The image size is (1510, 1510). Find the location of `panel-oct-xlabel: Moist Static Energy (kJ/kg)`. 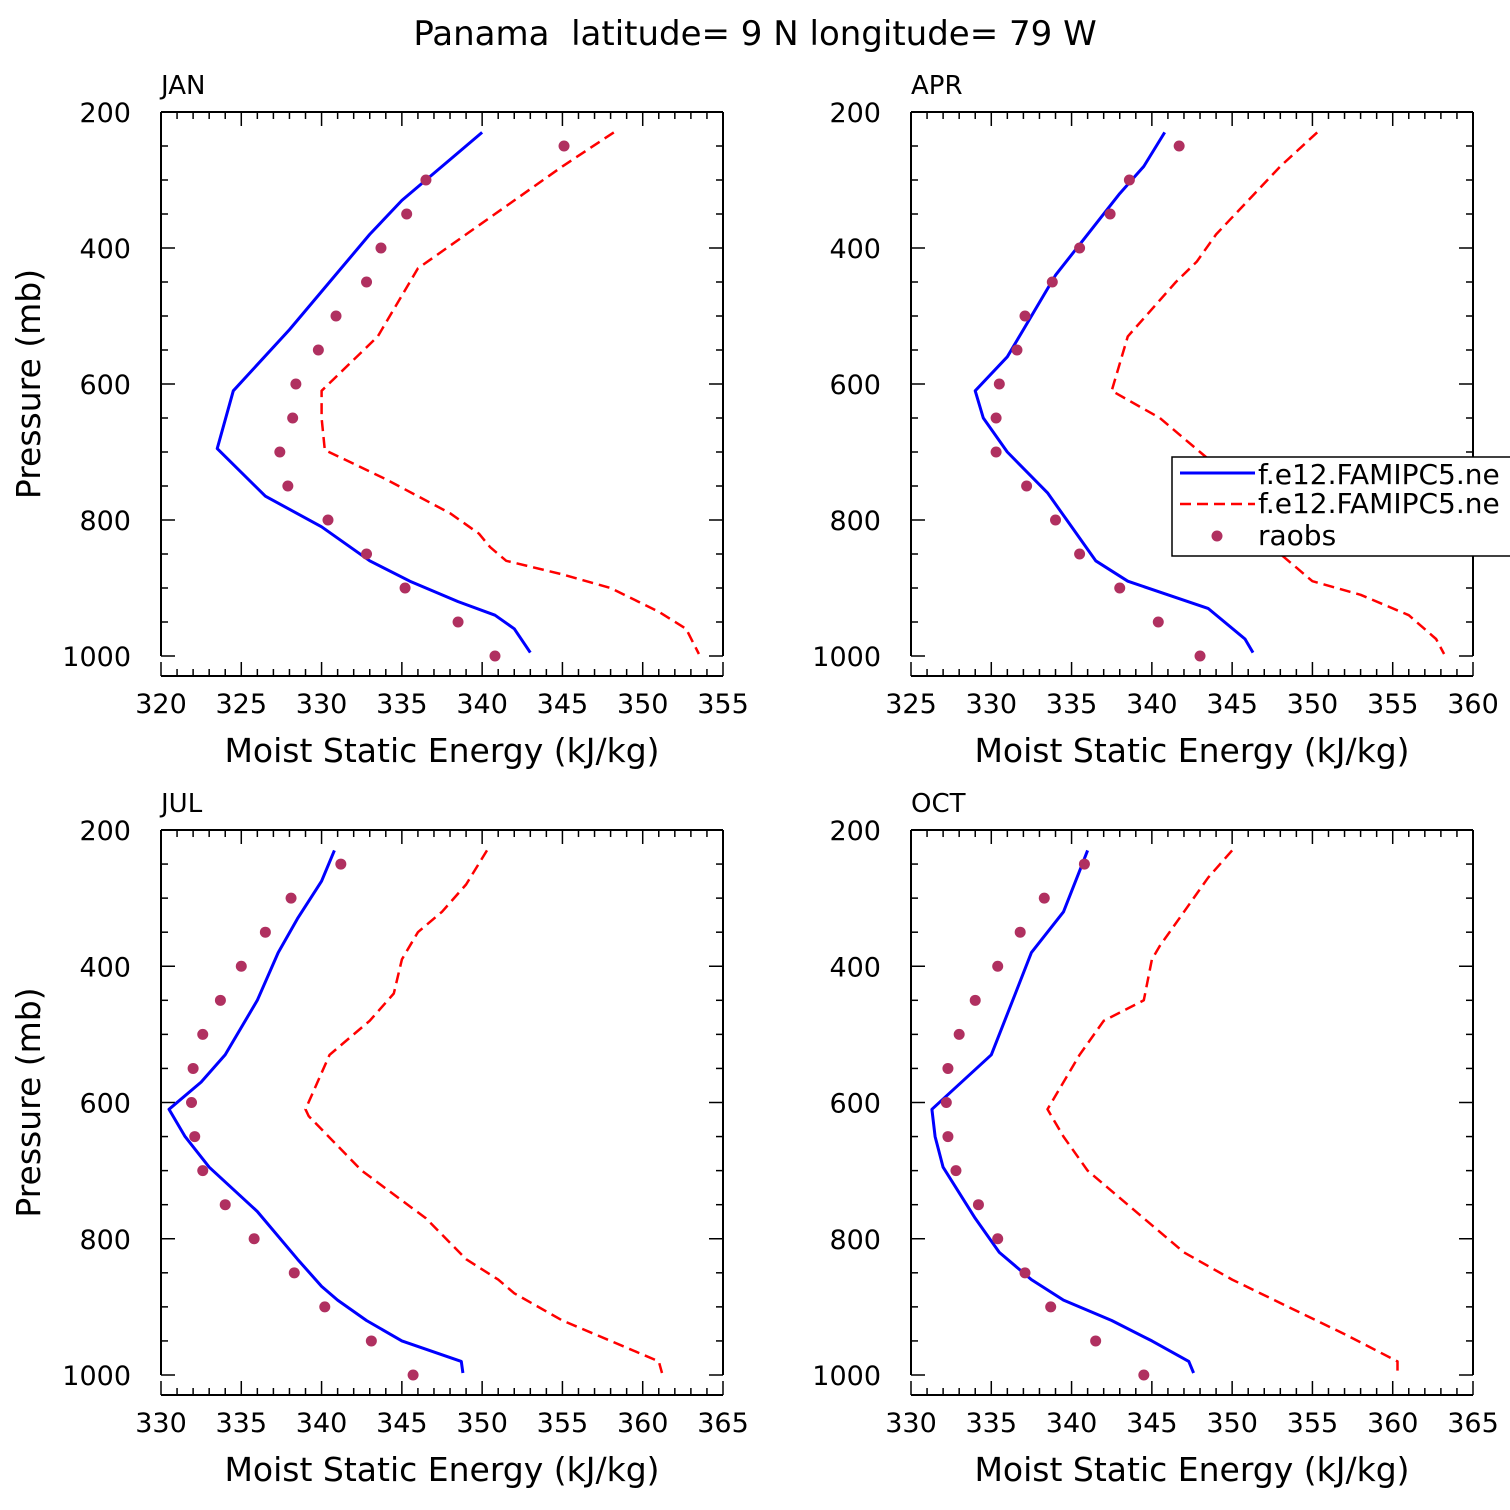

panel-oct-xlabel: Moist Static Energy (kJ/kg) is located at coordinates (1191, 1469).